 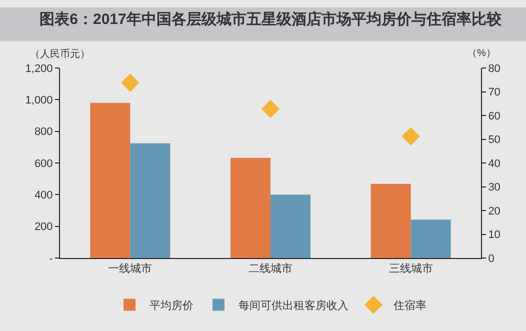 I want to click on y2-tick-label: 40, so click(x=494, y=164).